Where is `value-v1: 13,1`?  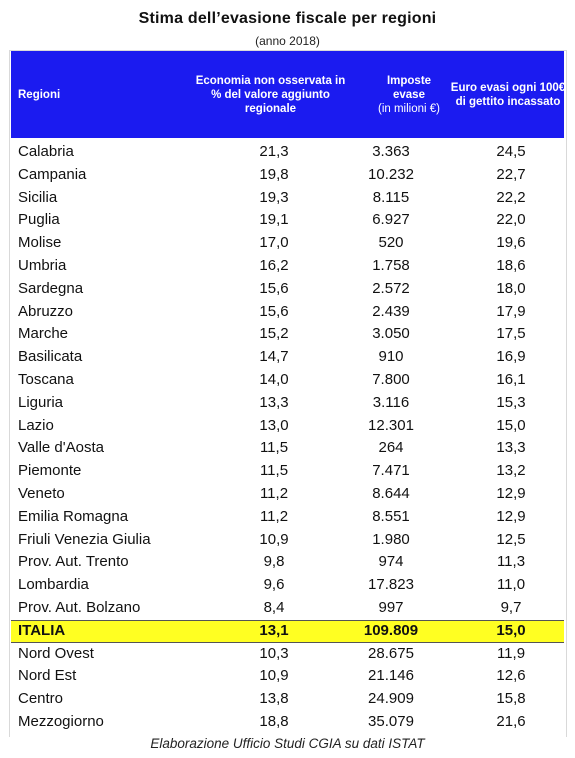 value-v1: 13,1 is located at coordinates (274, 630).